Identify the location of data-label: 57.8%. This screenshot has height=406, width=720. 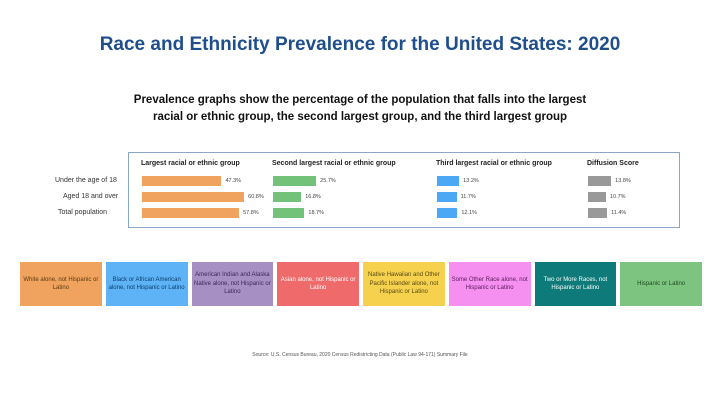
(251, 213).